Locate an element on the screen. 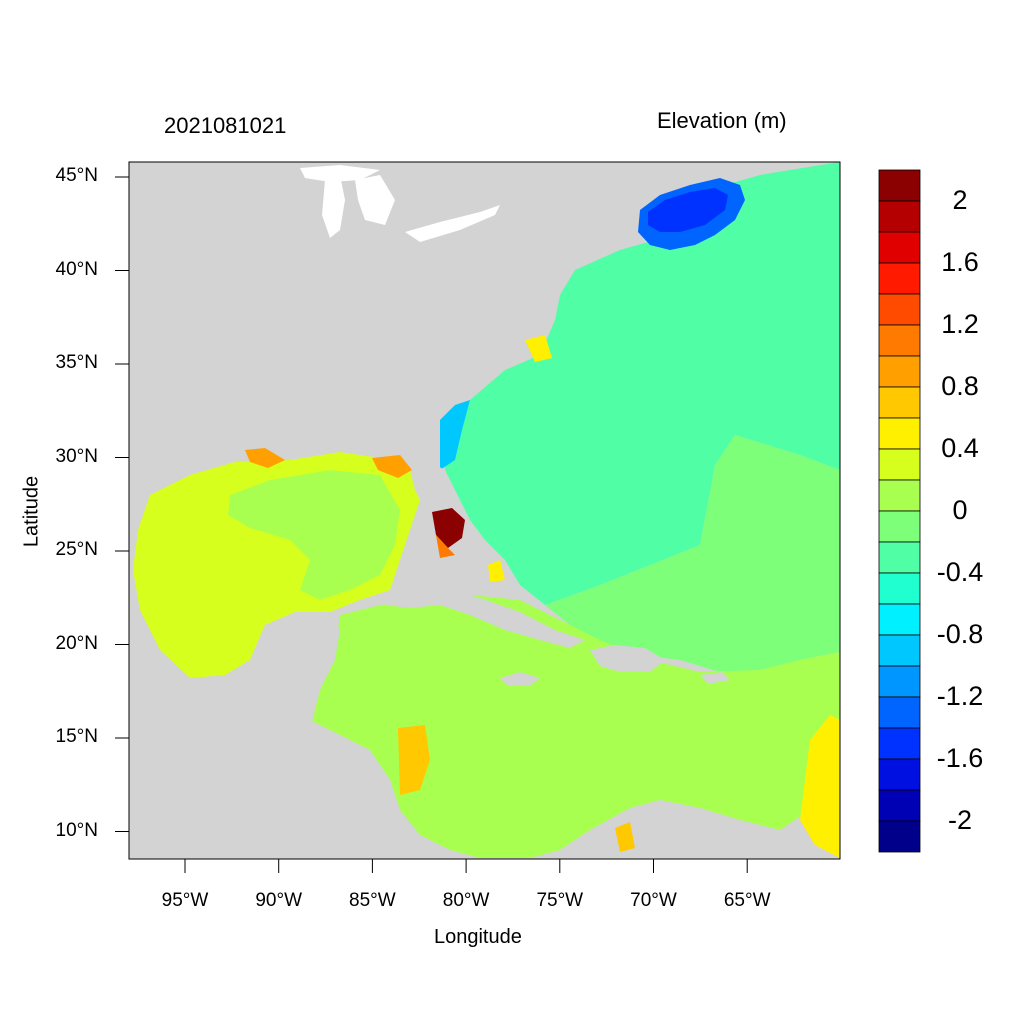 This screenshot has height=1024, width=1024. caribbean-region is located at coordinates (575, 726).